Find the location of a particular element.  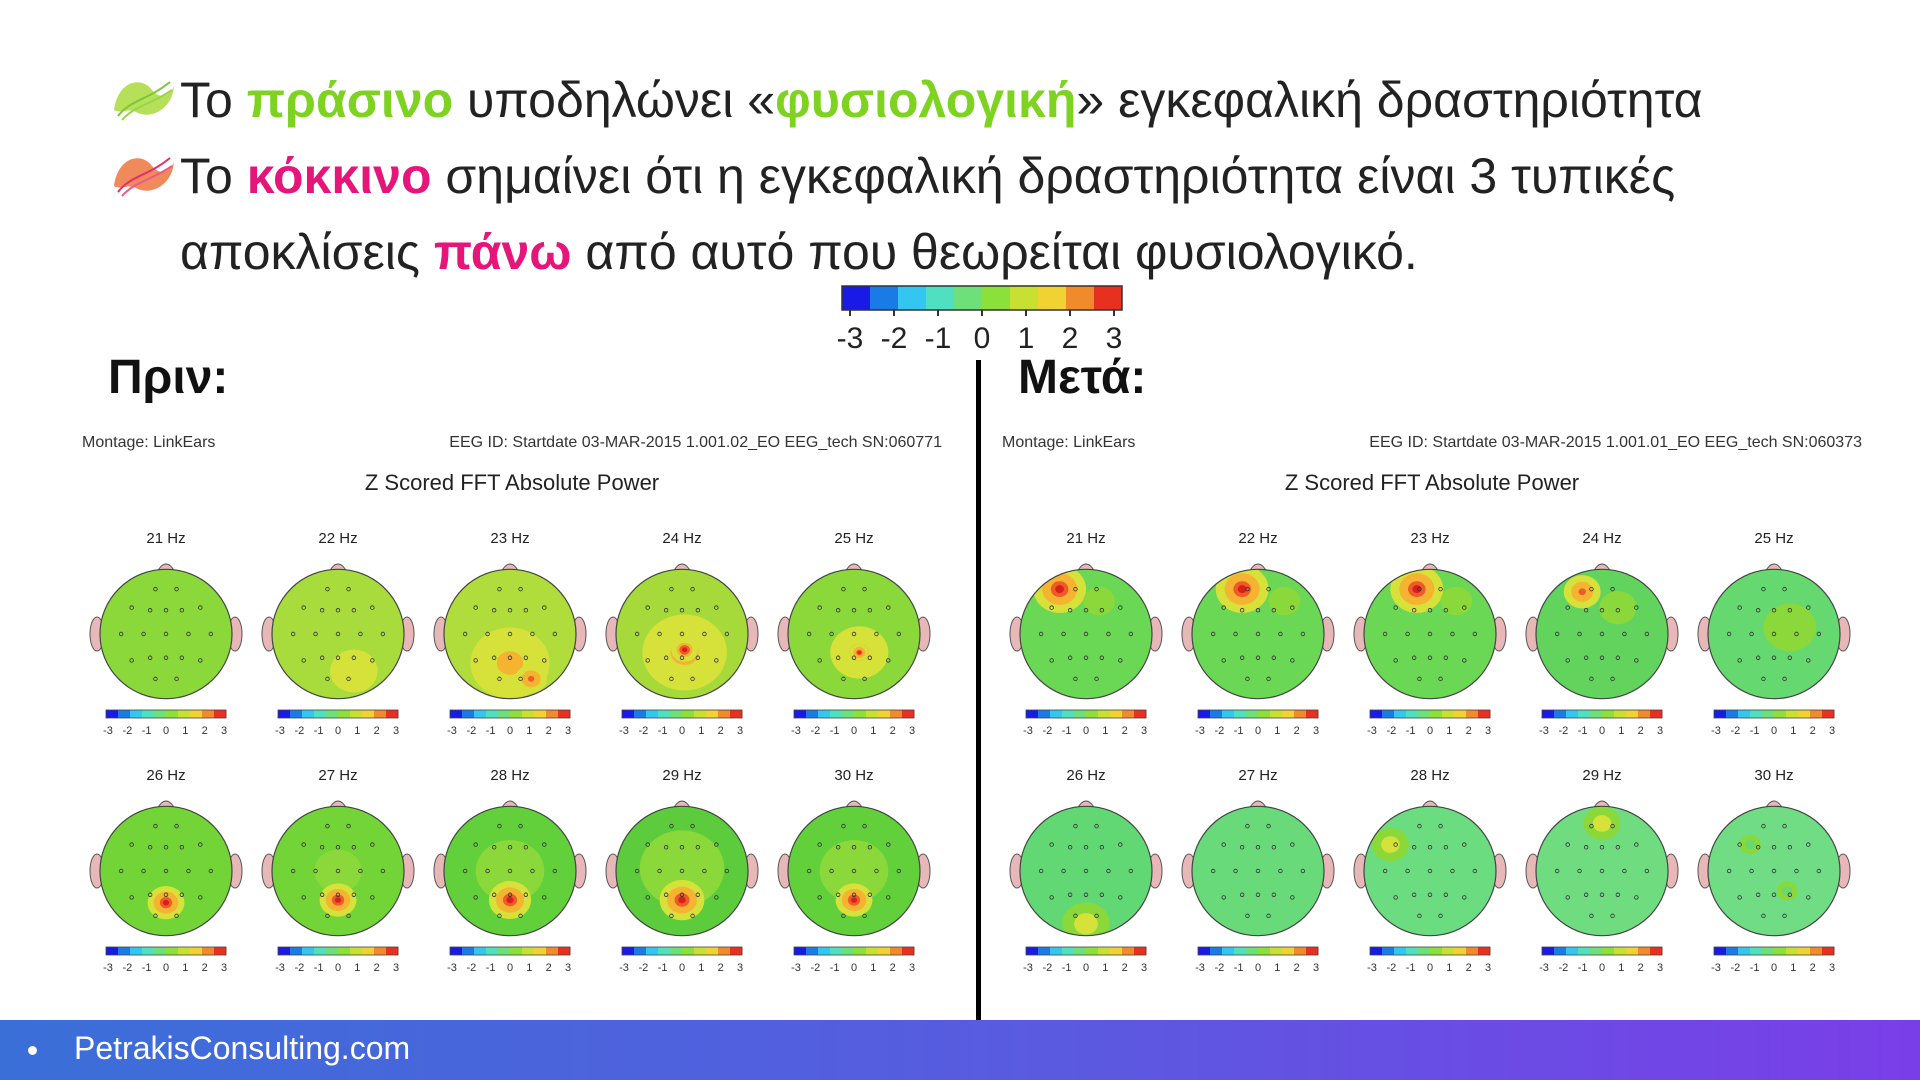

topomap-25hz: 25 Hz -3 -2 -1 0 1 2 3 is located at coordinates (1774, 640).